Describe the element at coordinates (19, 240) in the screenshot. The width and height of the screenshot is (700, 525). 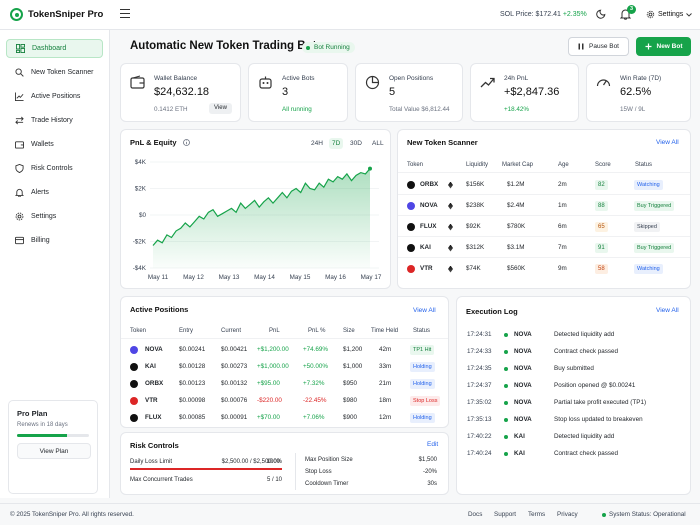
I see `billing-icon` at that location.